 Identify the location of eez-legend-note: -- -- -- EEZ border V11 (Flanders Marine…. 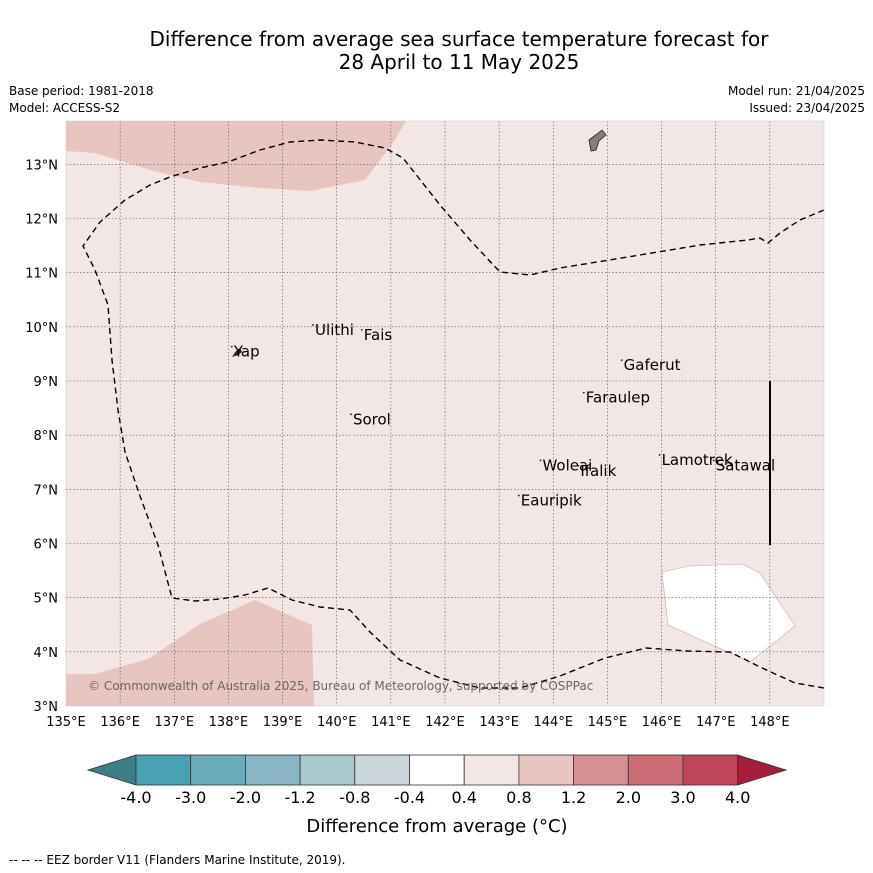
(177, 860).